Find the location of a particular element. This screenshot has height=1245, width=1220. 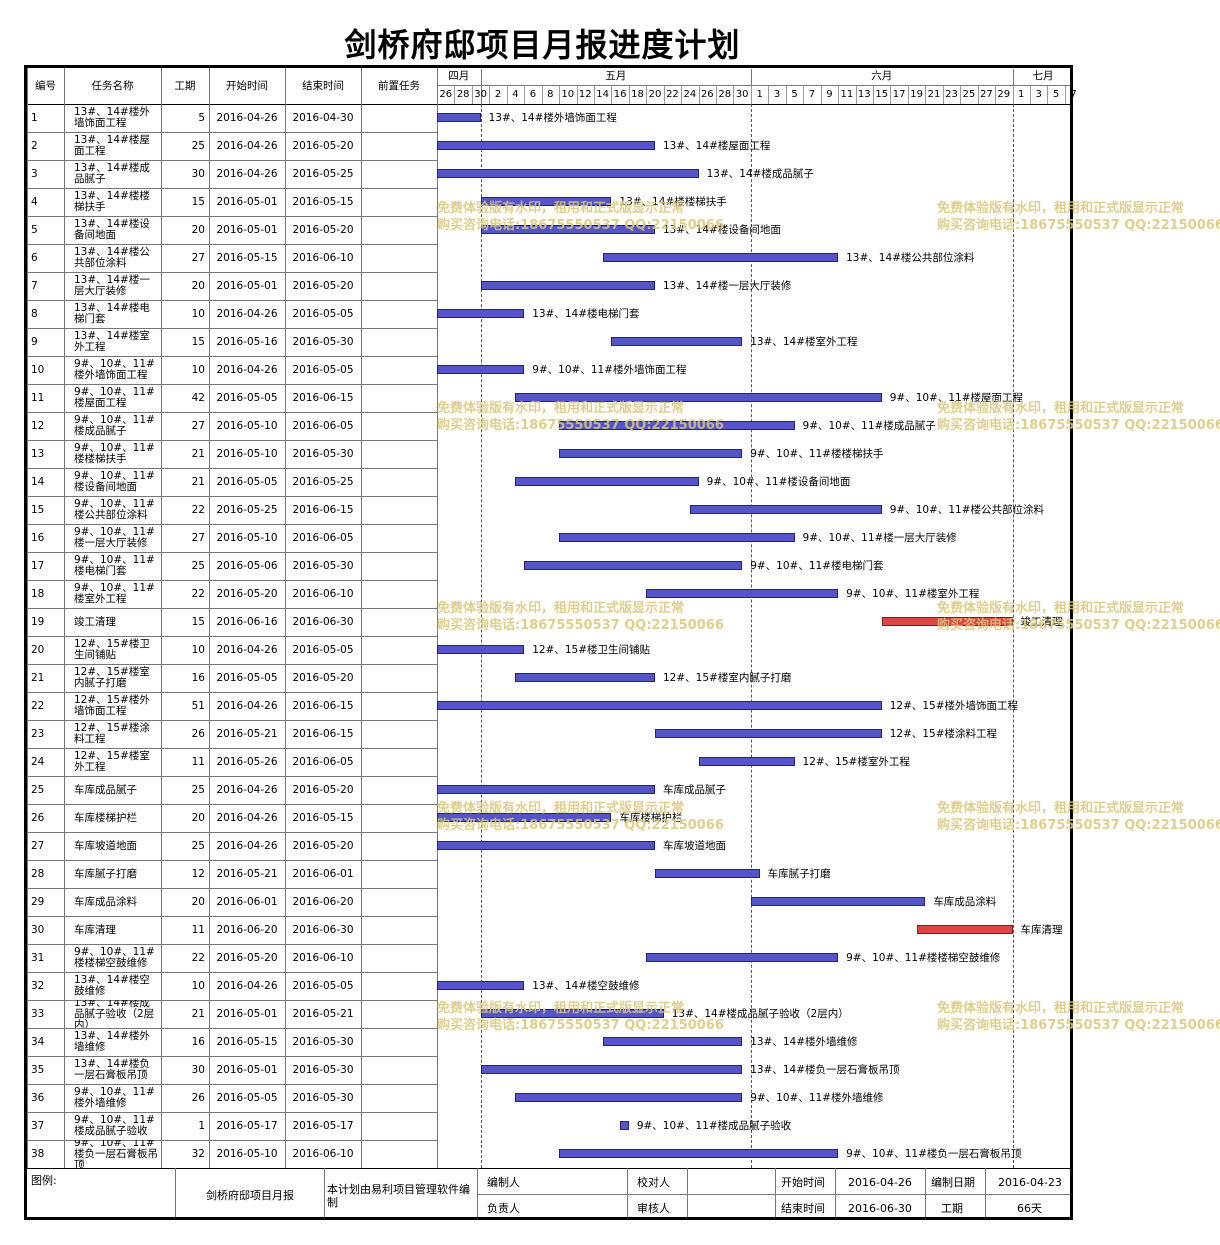

day-label: 8 is located at coordinates (550, 94).